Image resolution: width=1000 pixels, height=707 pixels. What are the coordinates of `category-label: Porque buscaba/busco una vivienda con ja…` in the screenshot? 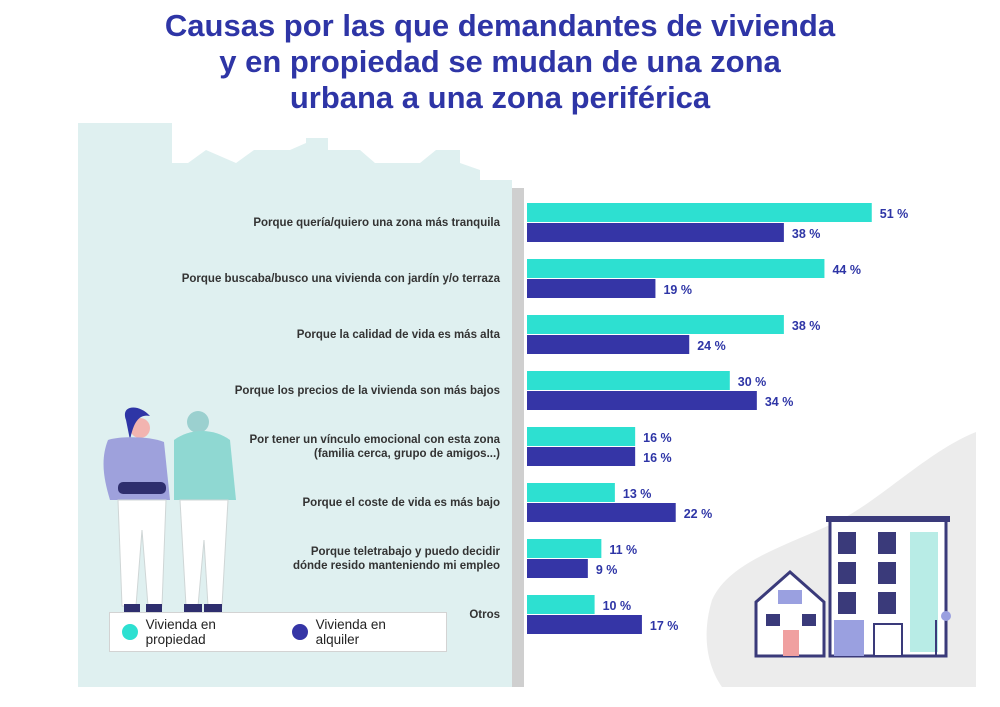 It's located at (341, 279).